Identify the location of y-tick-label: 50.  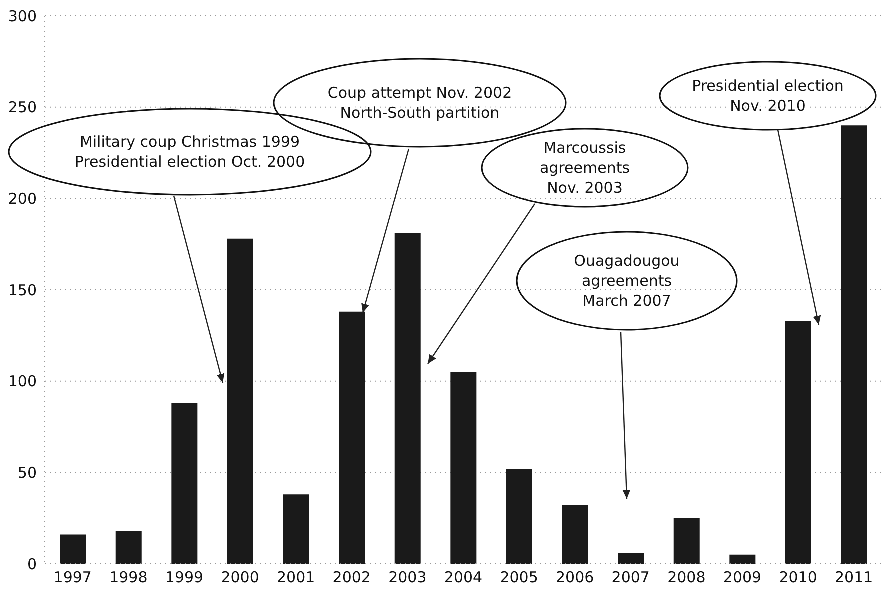
(27, 473).